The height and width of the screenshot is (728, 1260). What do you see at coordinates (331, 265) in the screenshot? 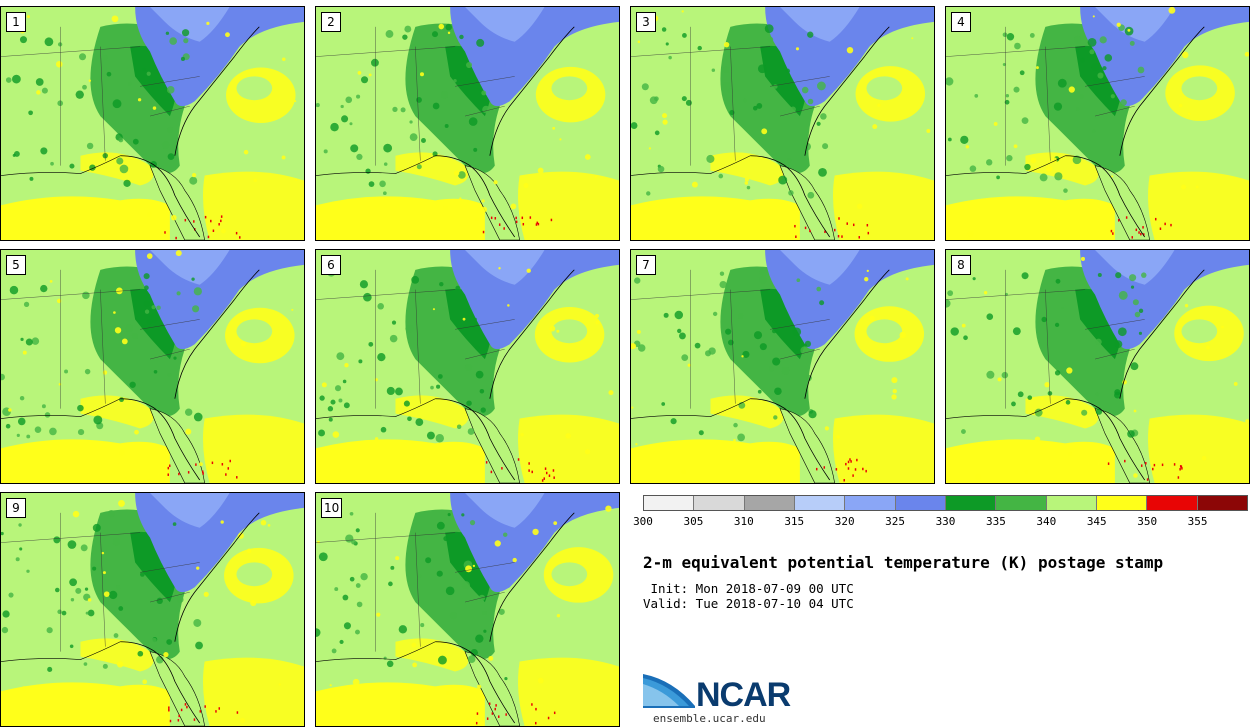
I see `member-label: 6` at bounding box center [331, 265].